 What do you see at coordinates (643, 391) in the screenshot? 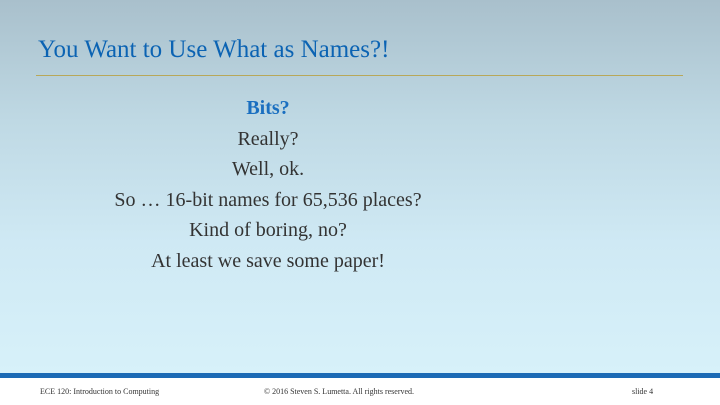
I see `footer-slide-number: slide 4` at bounding box center [643, 391].